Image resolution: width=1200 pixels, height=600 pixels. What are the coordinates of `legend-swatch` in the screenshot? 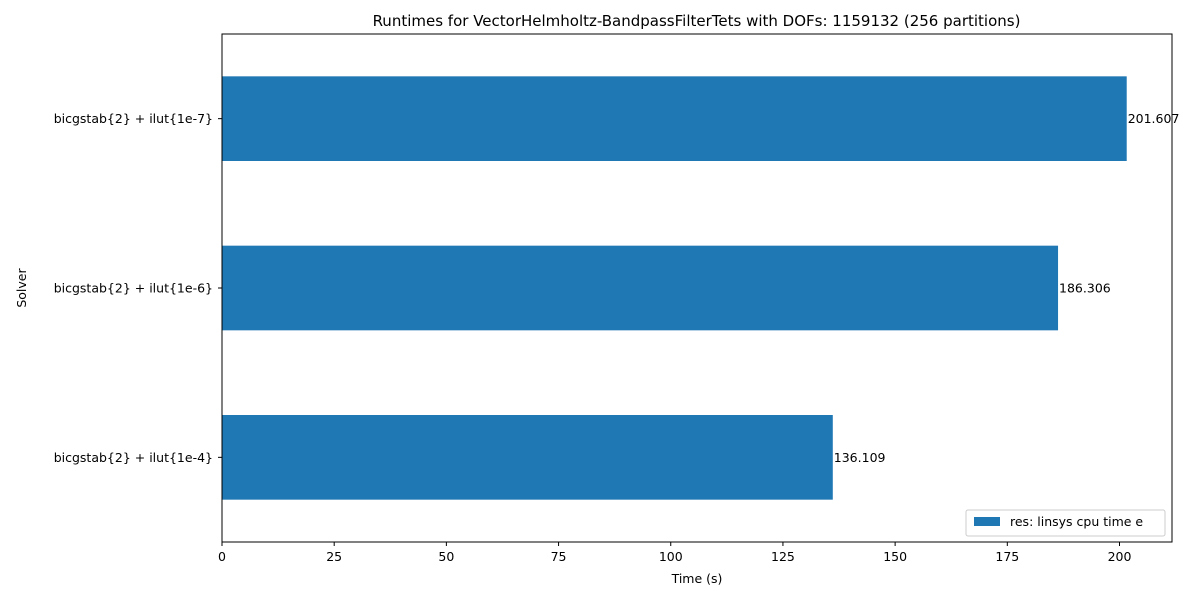 It's located at (987, 521).